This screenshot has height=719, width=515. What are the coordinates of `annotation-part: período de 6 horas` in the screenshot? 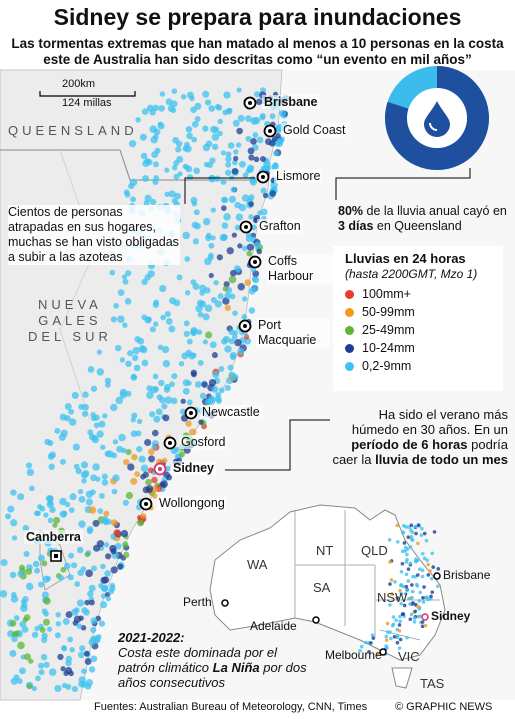 It's located at (409, 444).